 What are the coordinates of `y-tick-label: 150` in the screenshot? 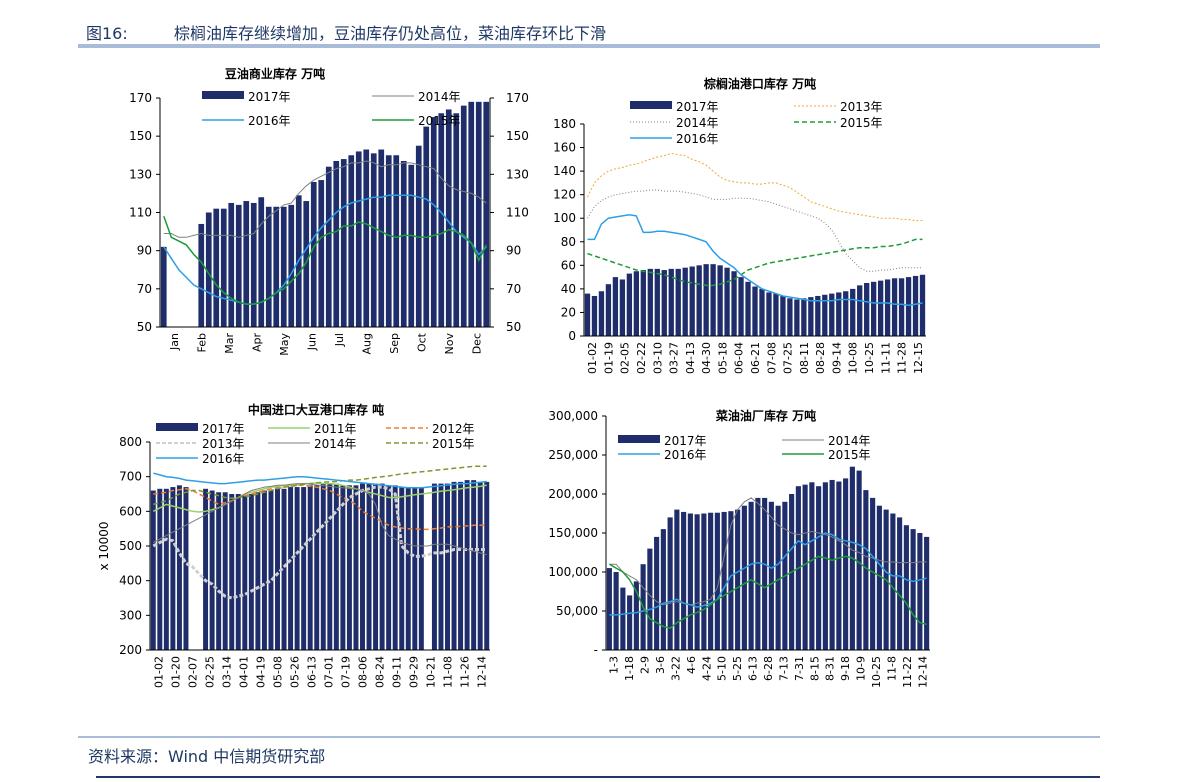 It's located at (140, 136).